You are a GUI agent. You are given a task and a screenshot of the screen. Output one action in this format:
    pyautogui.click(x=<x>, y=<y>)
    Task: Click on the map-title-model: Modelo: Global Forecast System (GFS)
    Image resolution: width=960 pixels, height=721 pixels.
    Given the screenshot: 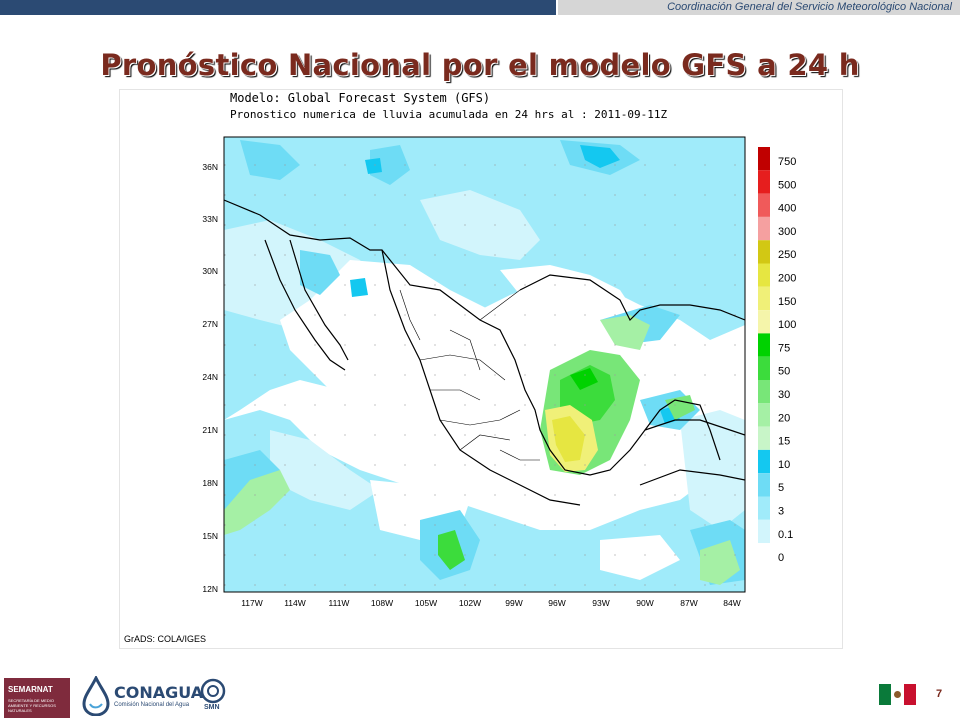 What is the action you would take?
    pyautogui.click(x=360, y=98)
    